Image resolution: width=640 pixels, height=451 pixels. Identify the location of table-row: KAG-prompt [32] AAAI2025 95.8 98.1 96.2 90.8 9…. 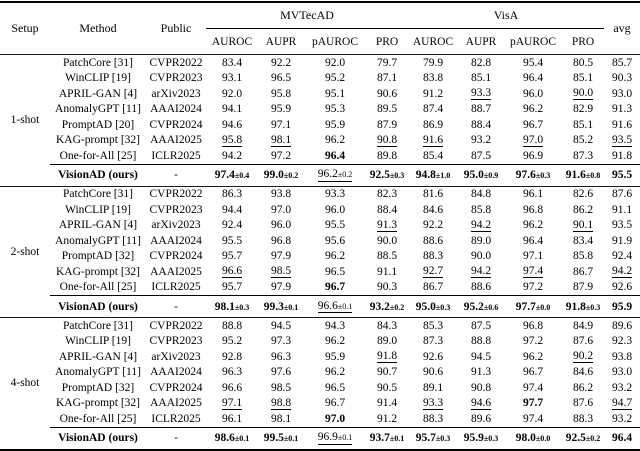
(320, 141).